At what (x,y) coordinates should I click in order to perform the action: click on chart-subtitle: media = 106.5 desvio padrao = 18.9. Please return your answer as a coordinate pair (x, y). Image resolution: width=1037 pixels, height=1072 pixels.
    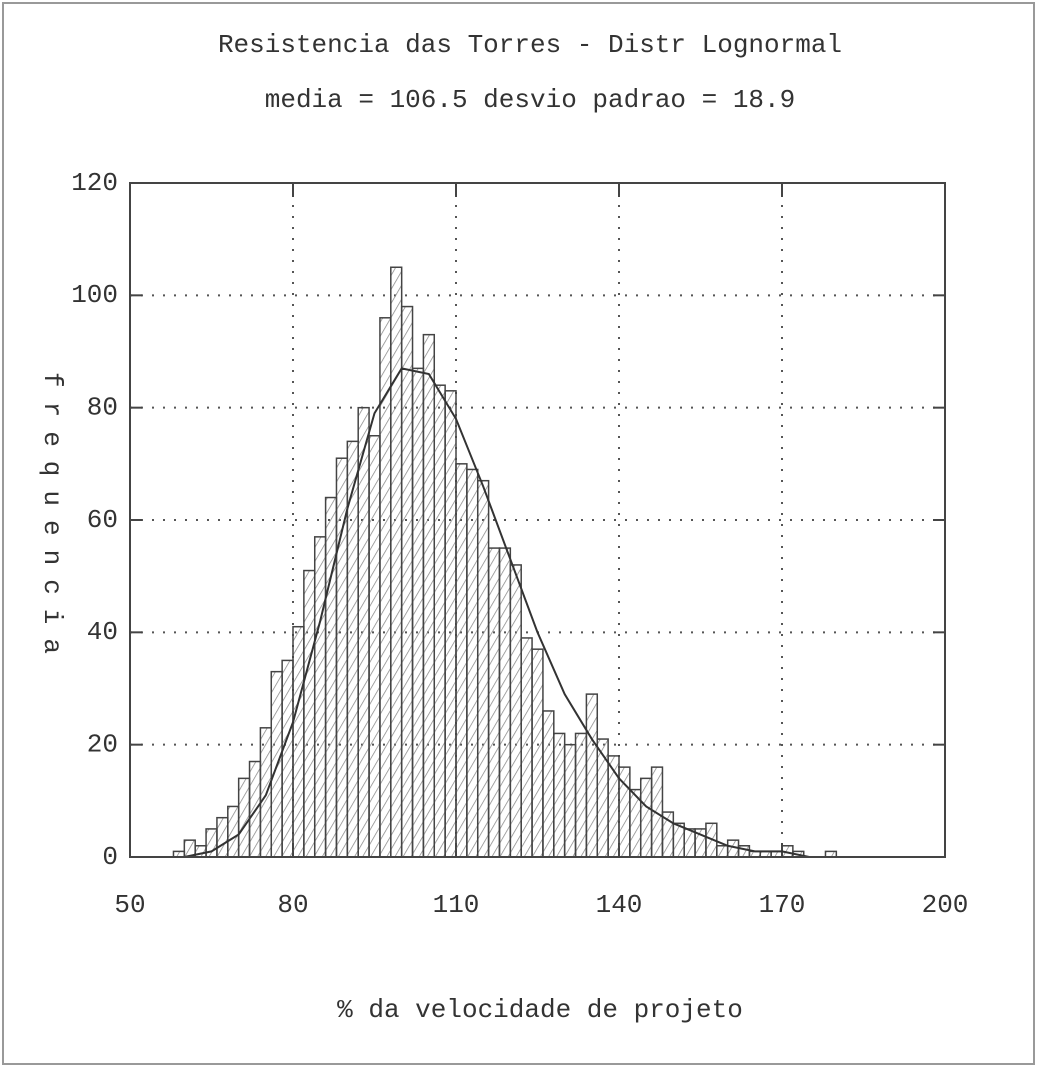
    Looking at the image, I should click on (530, 100).